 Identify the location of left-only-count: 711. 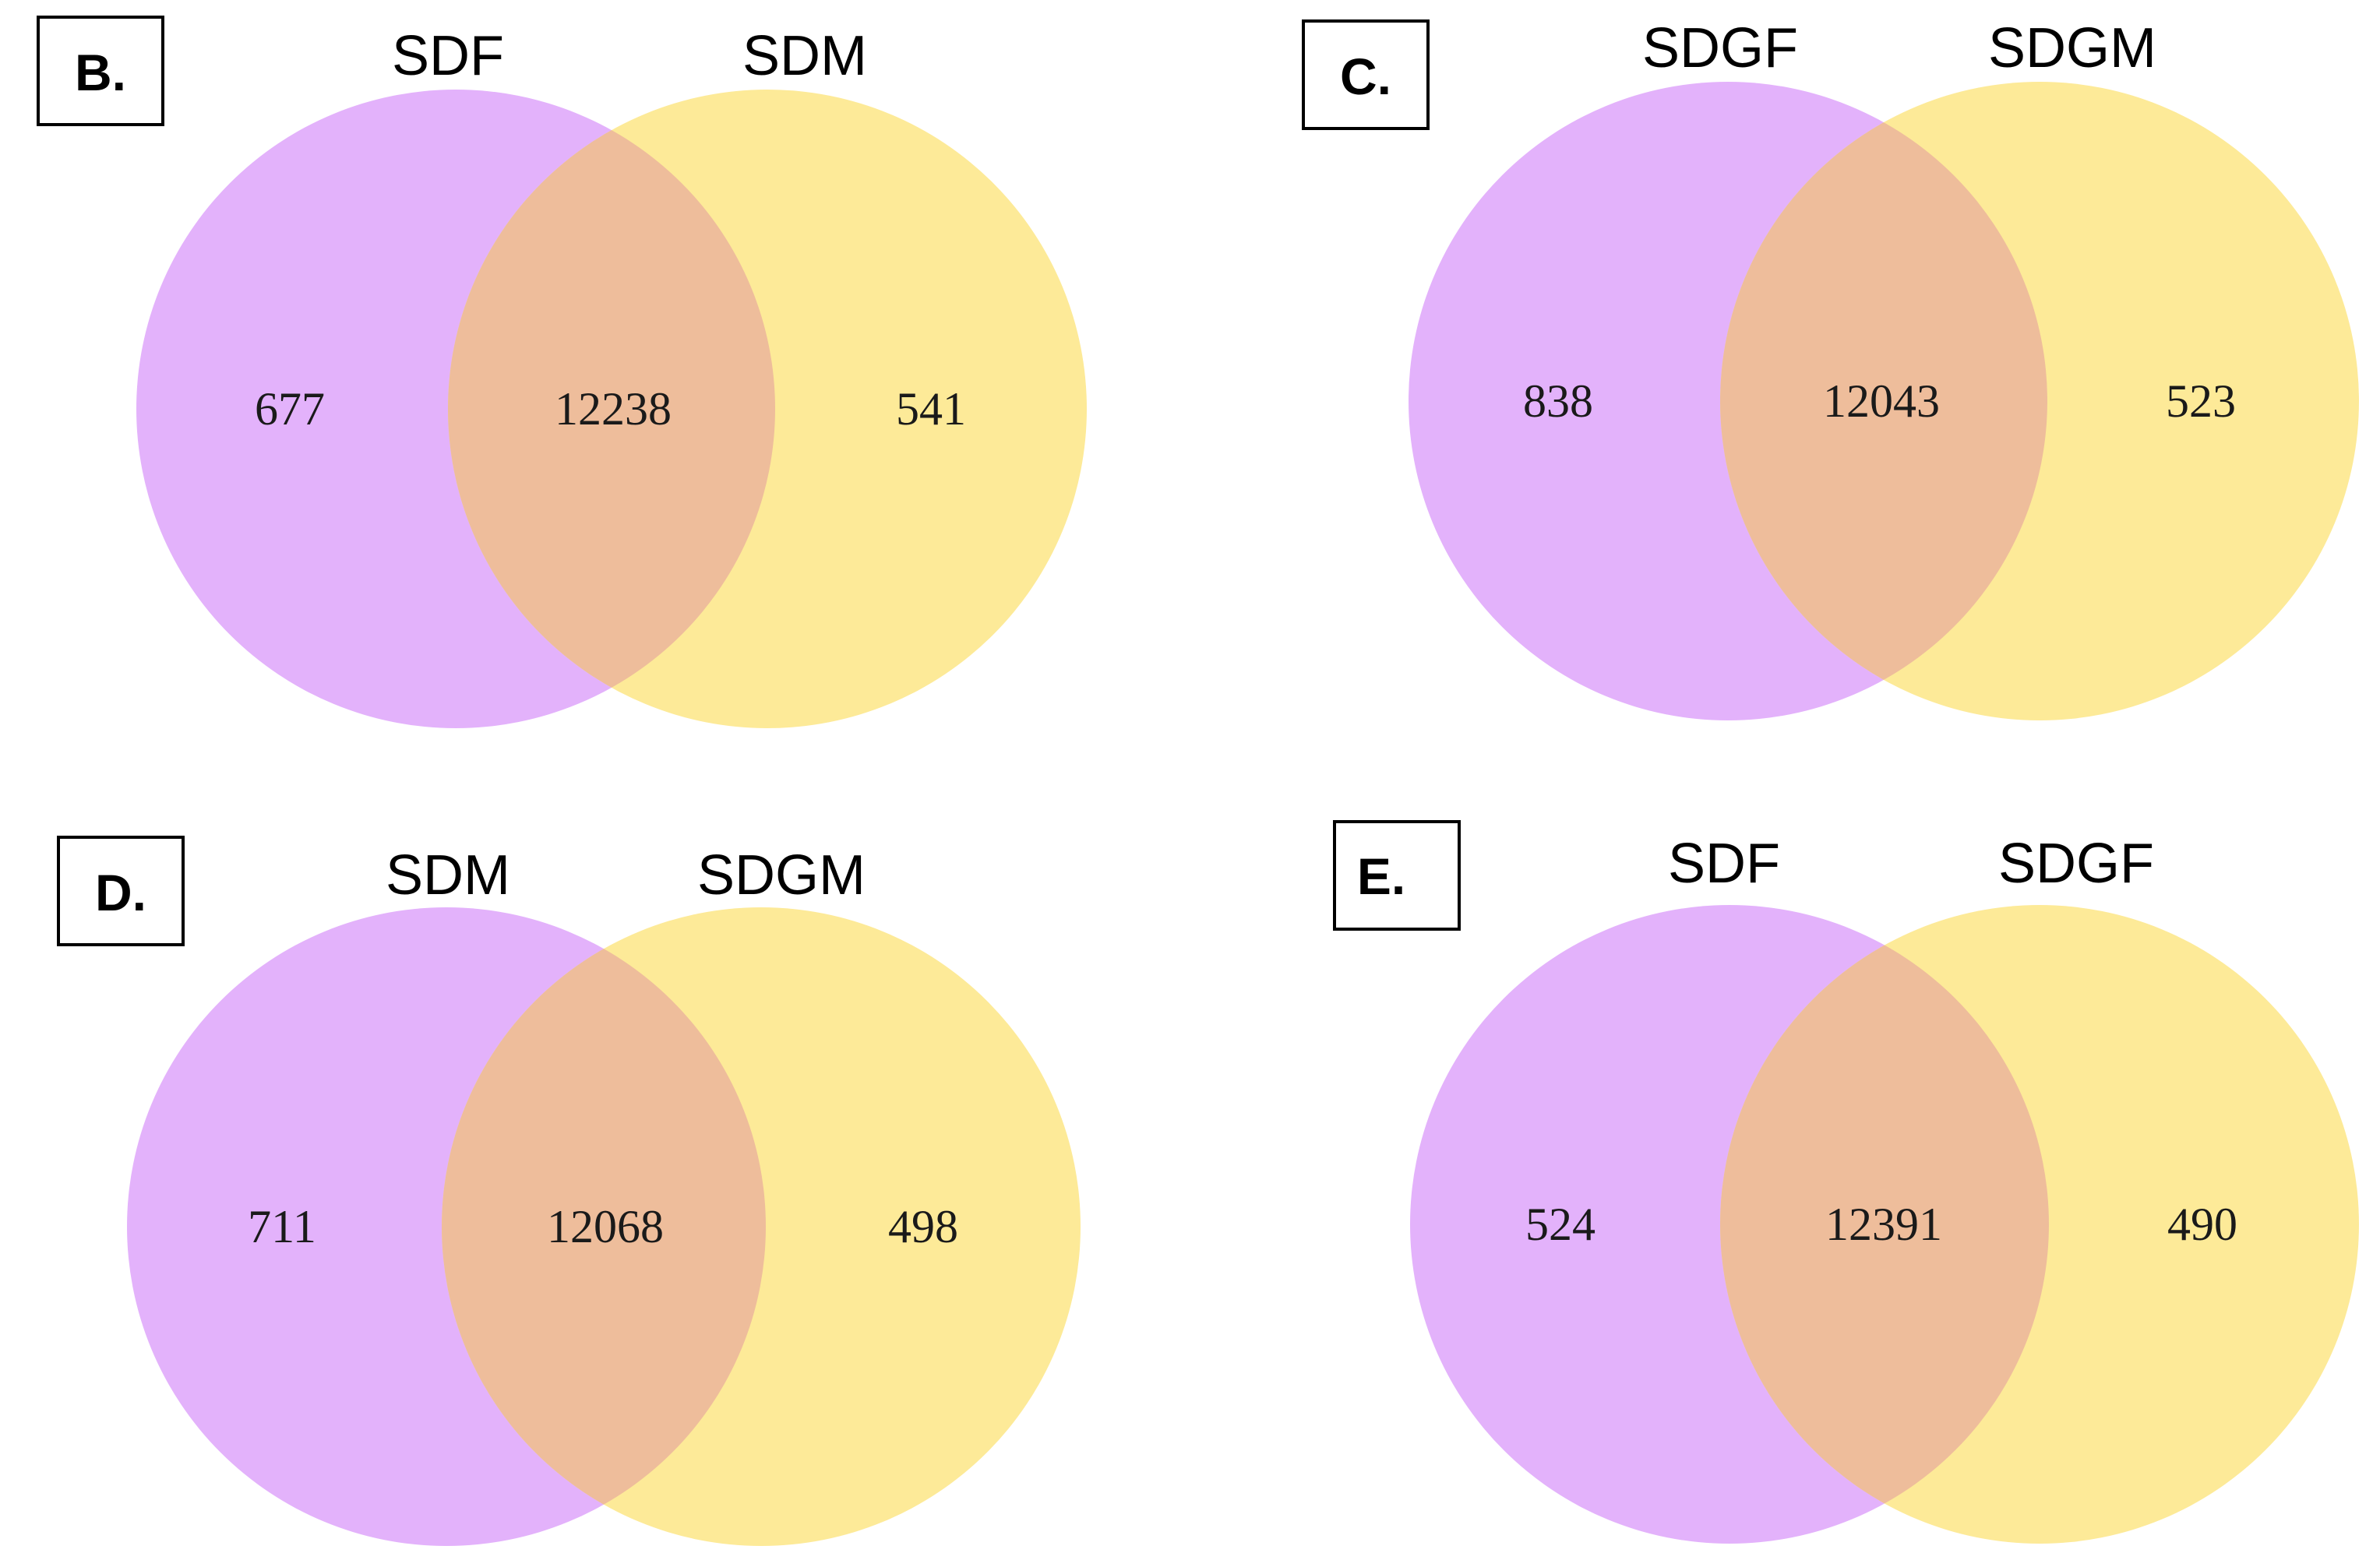
(282, 1226).